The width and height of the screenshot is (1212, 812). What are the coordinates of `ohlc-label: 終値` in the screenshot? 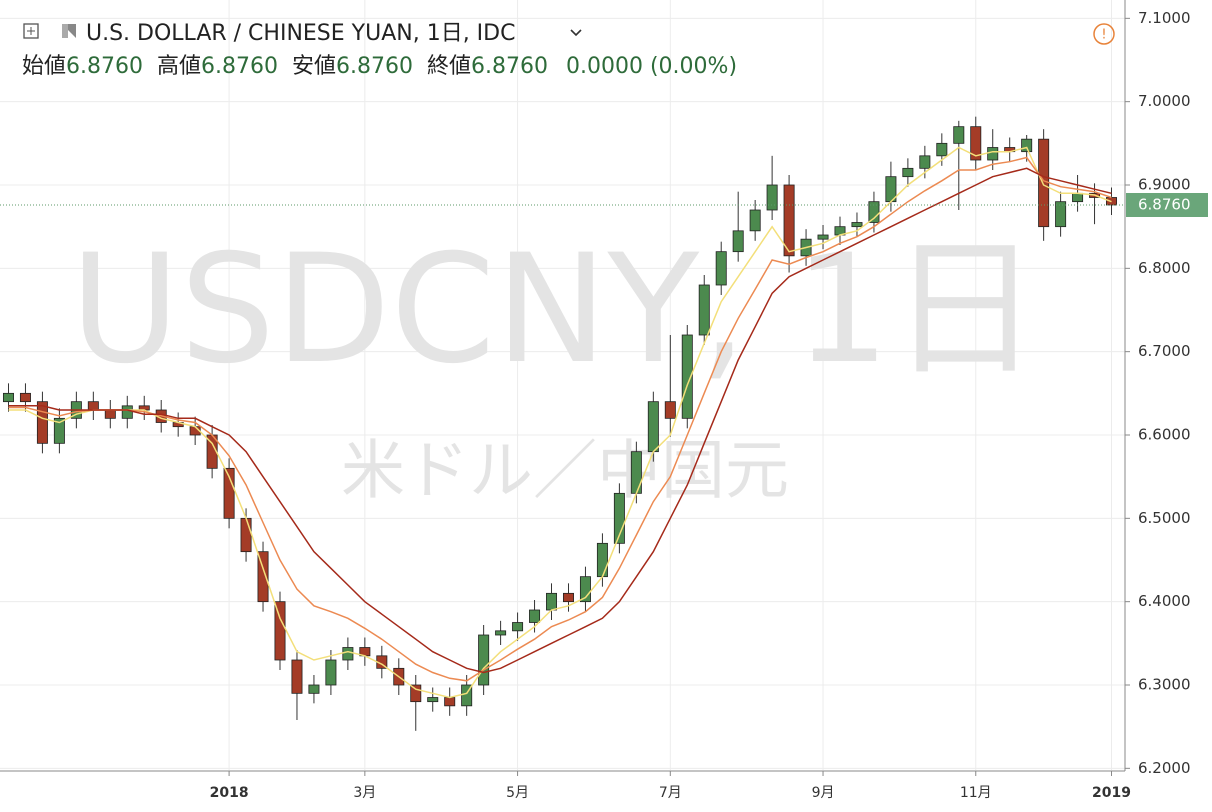 It's located at (449, 66).